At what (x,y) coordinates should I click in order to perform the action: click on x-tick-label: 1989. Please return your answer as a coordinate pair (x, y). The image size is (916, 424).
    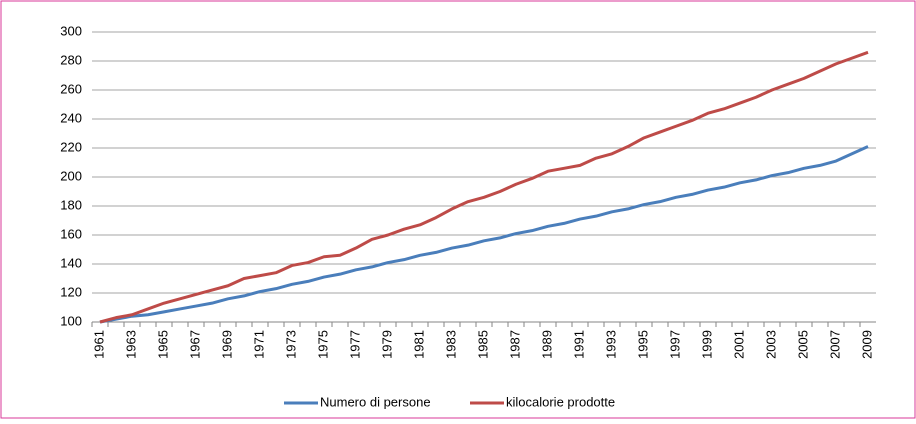
    Looking at the image, I should click on (546, 344).